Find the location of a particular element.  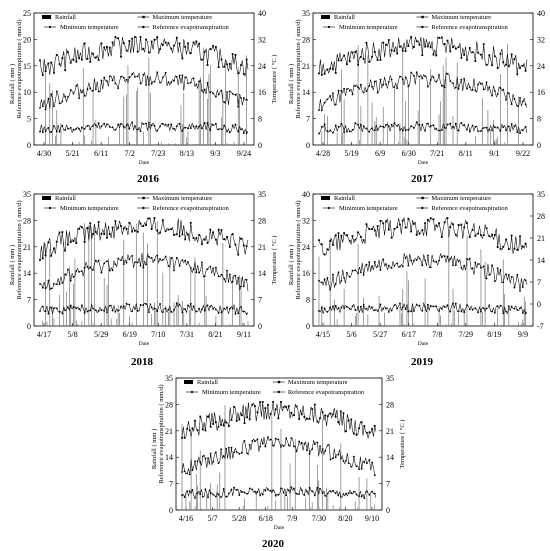

x-tick-label: 9/11 is located at coordinates (244, 334).